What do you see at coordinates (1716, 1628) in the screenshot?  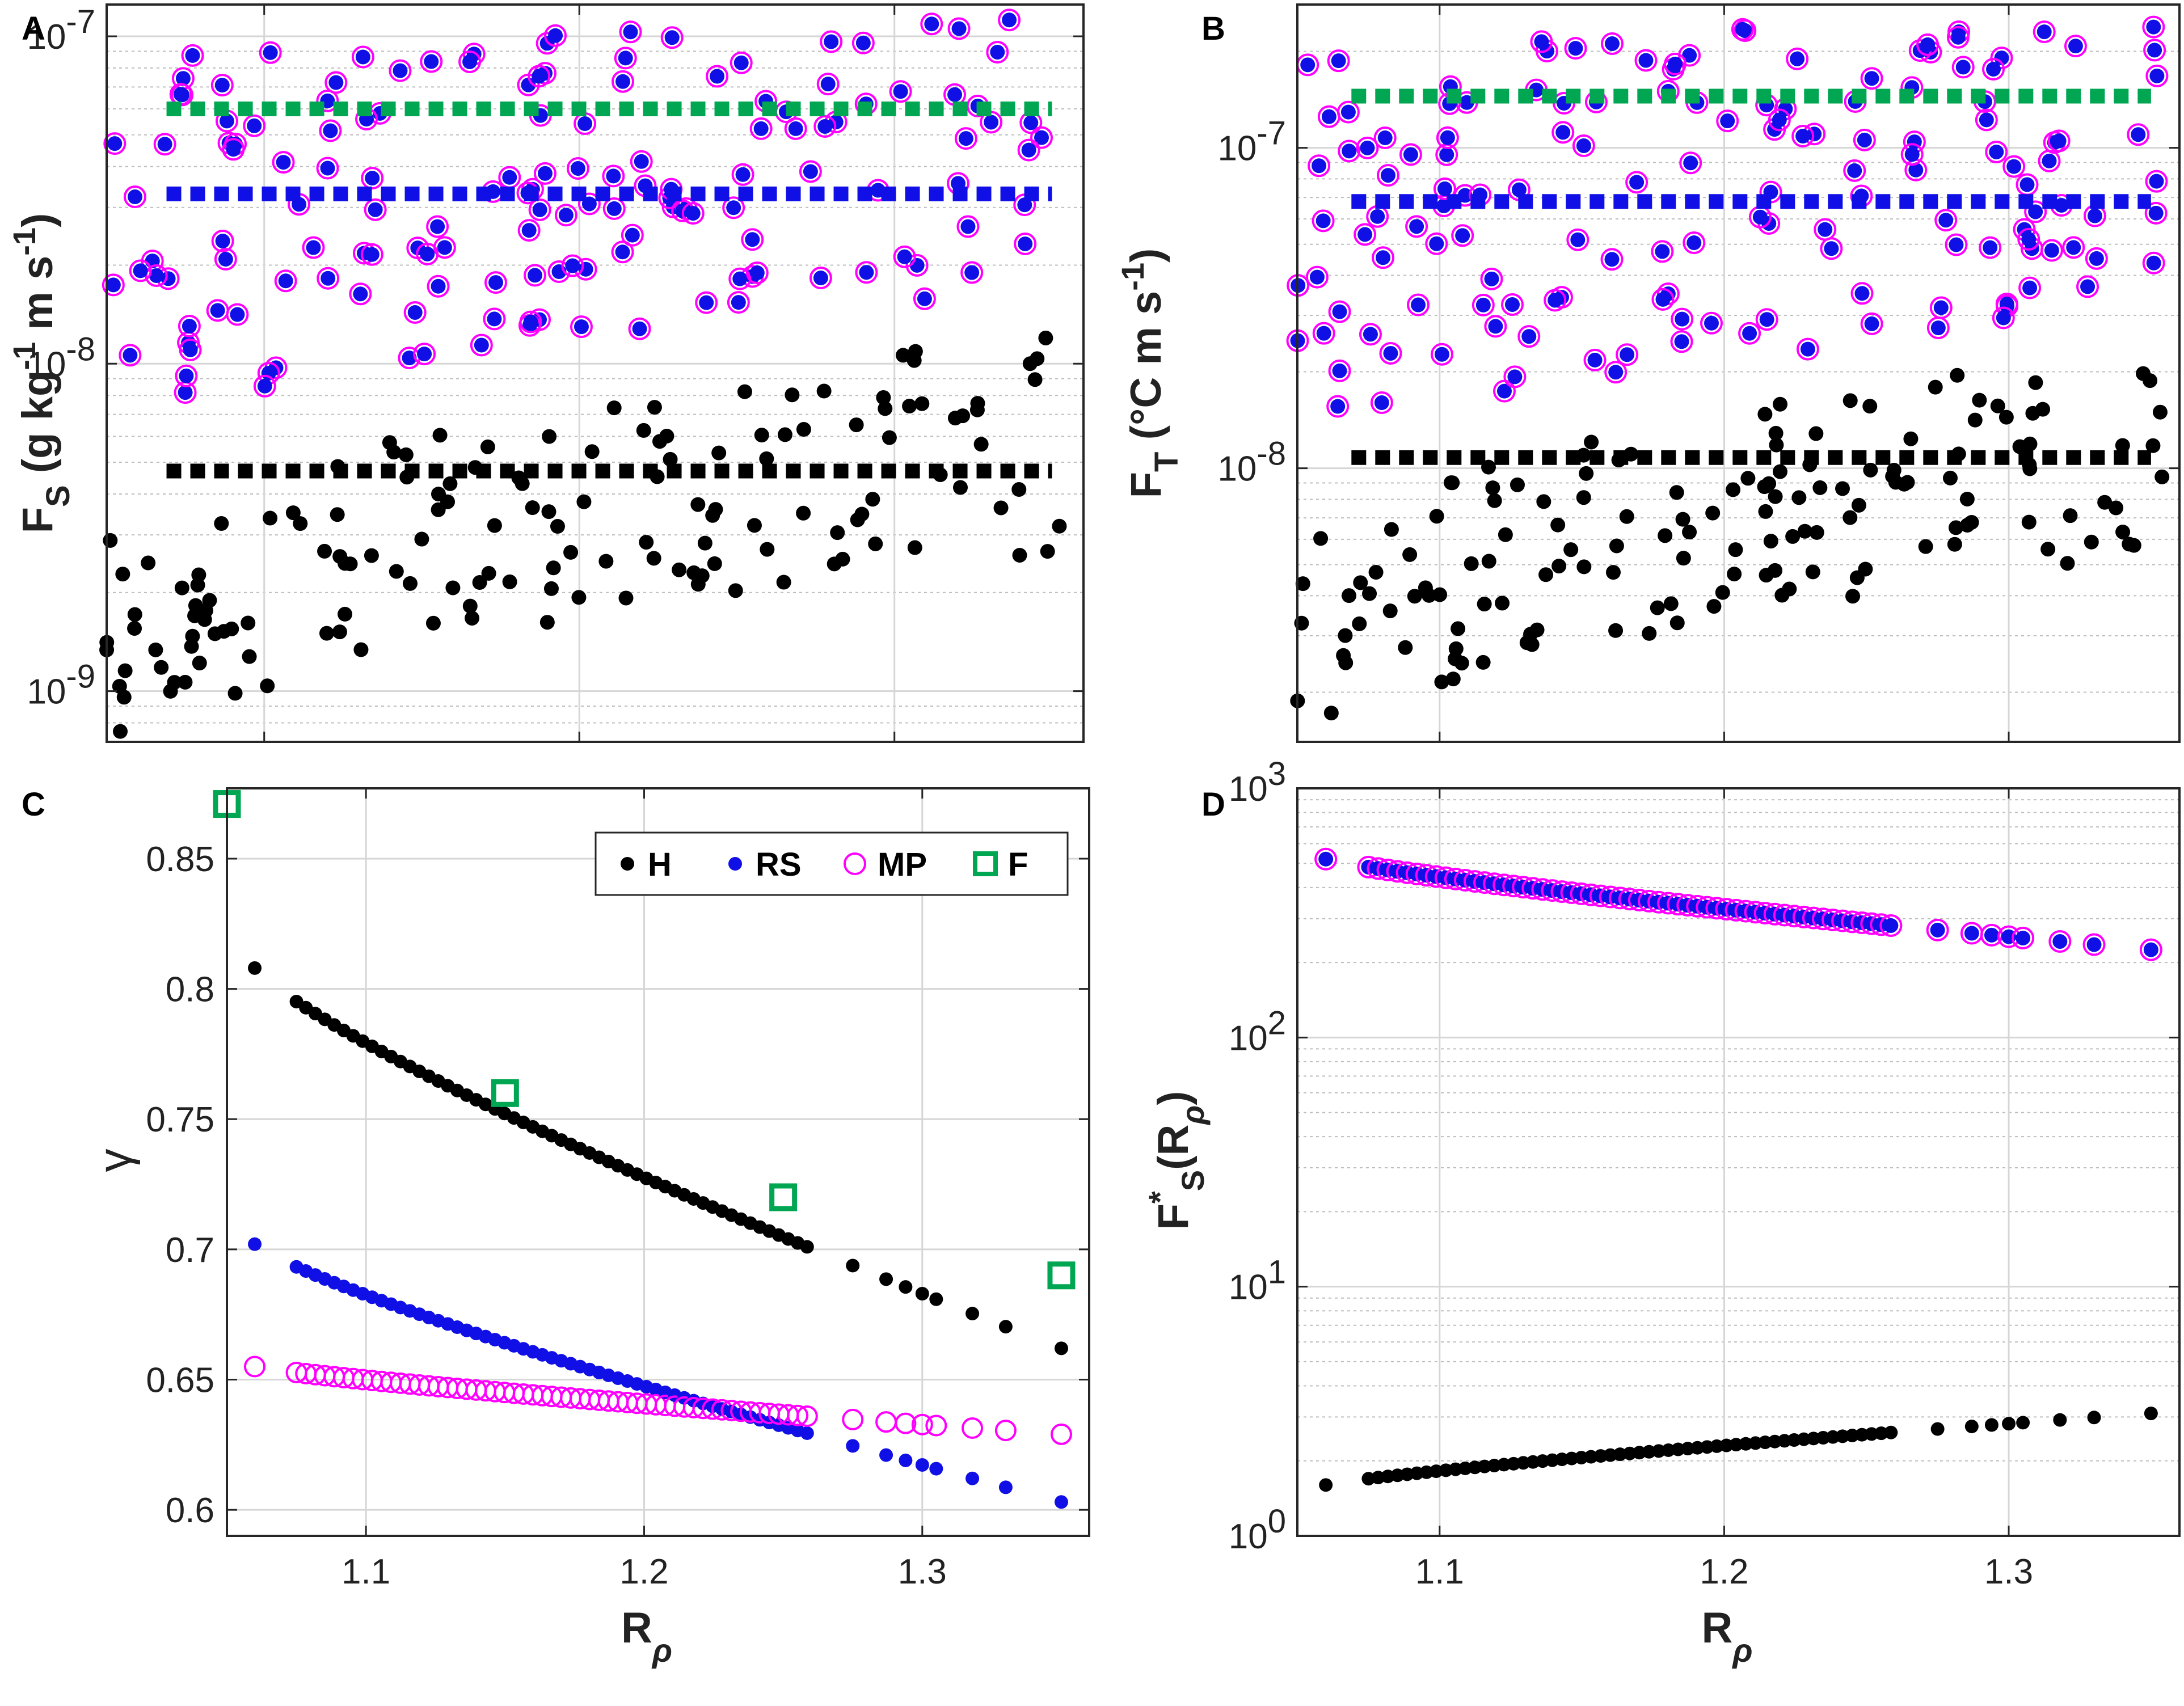 I see `label-part: R` at bounding box center [1716, 1628].